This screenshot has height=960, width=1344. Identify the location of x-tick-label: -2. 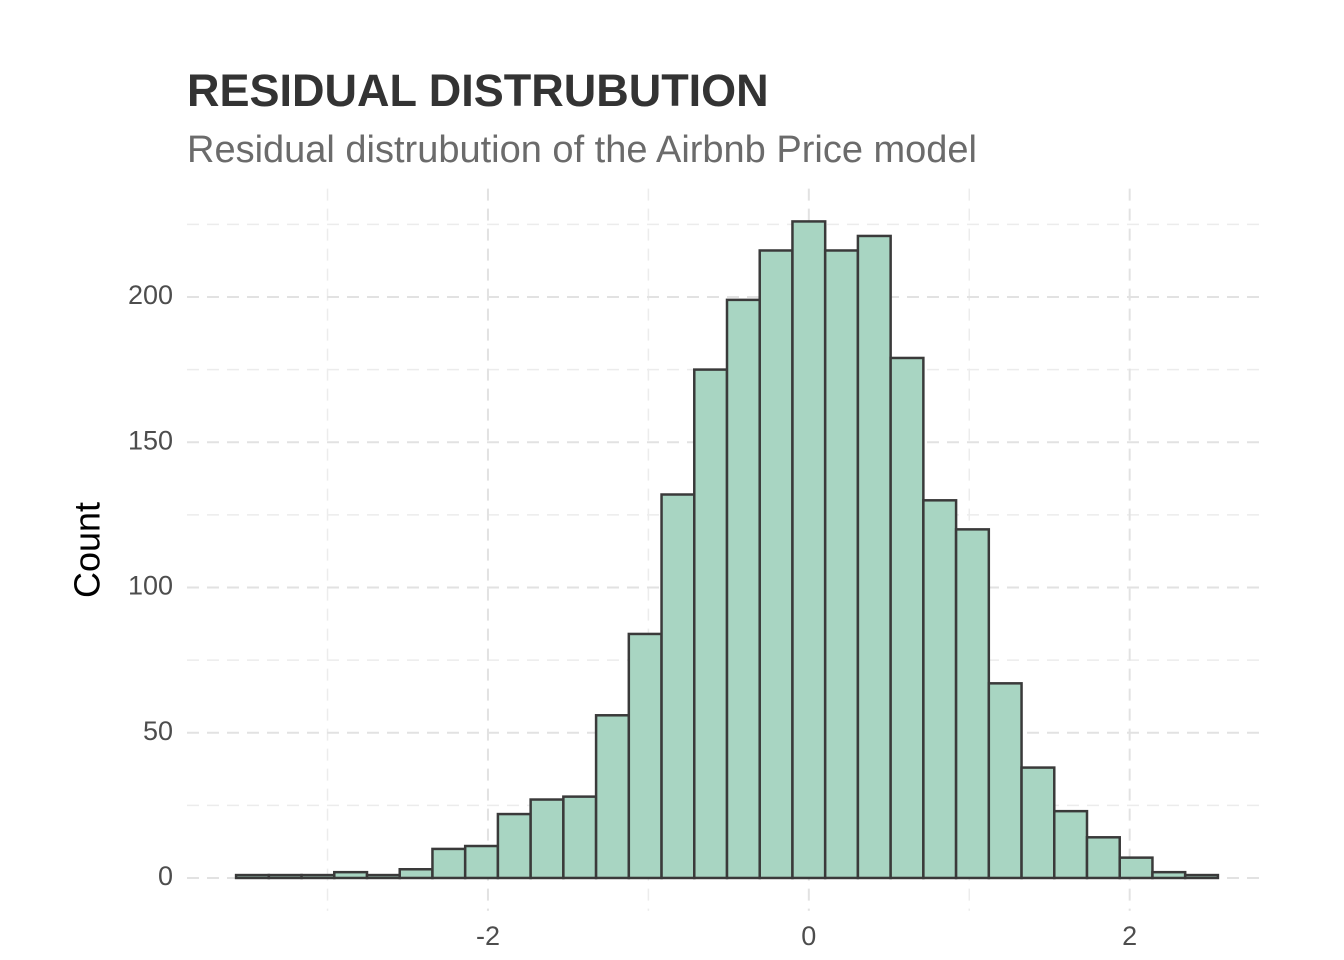
(488, 936).